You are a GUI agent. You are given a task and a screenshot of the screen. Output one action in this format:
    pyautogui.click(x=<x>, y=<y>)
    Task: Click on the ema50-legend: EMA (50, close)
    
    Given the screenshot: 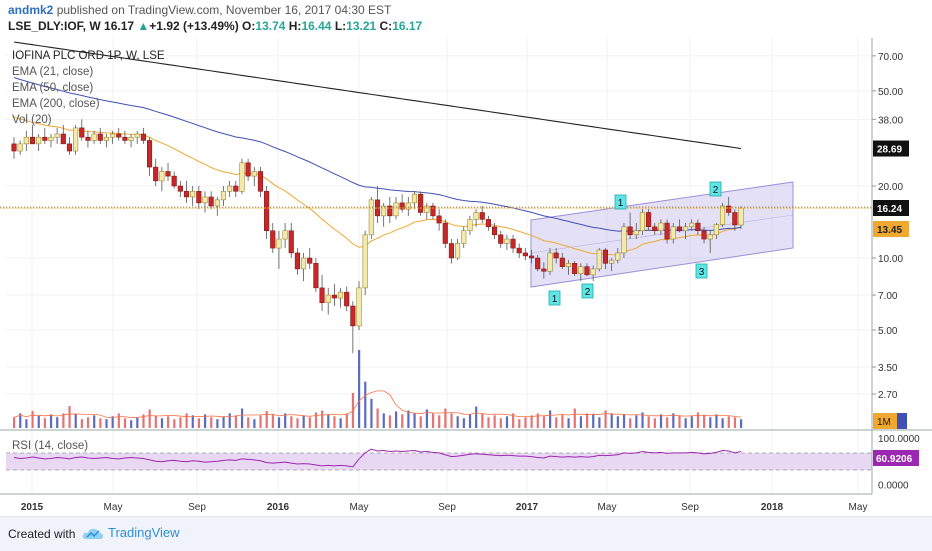 What is the action you would take?
    pyautogui.click(x=53, y=88)
    